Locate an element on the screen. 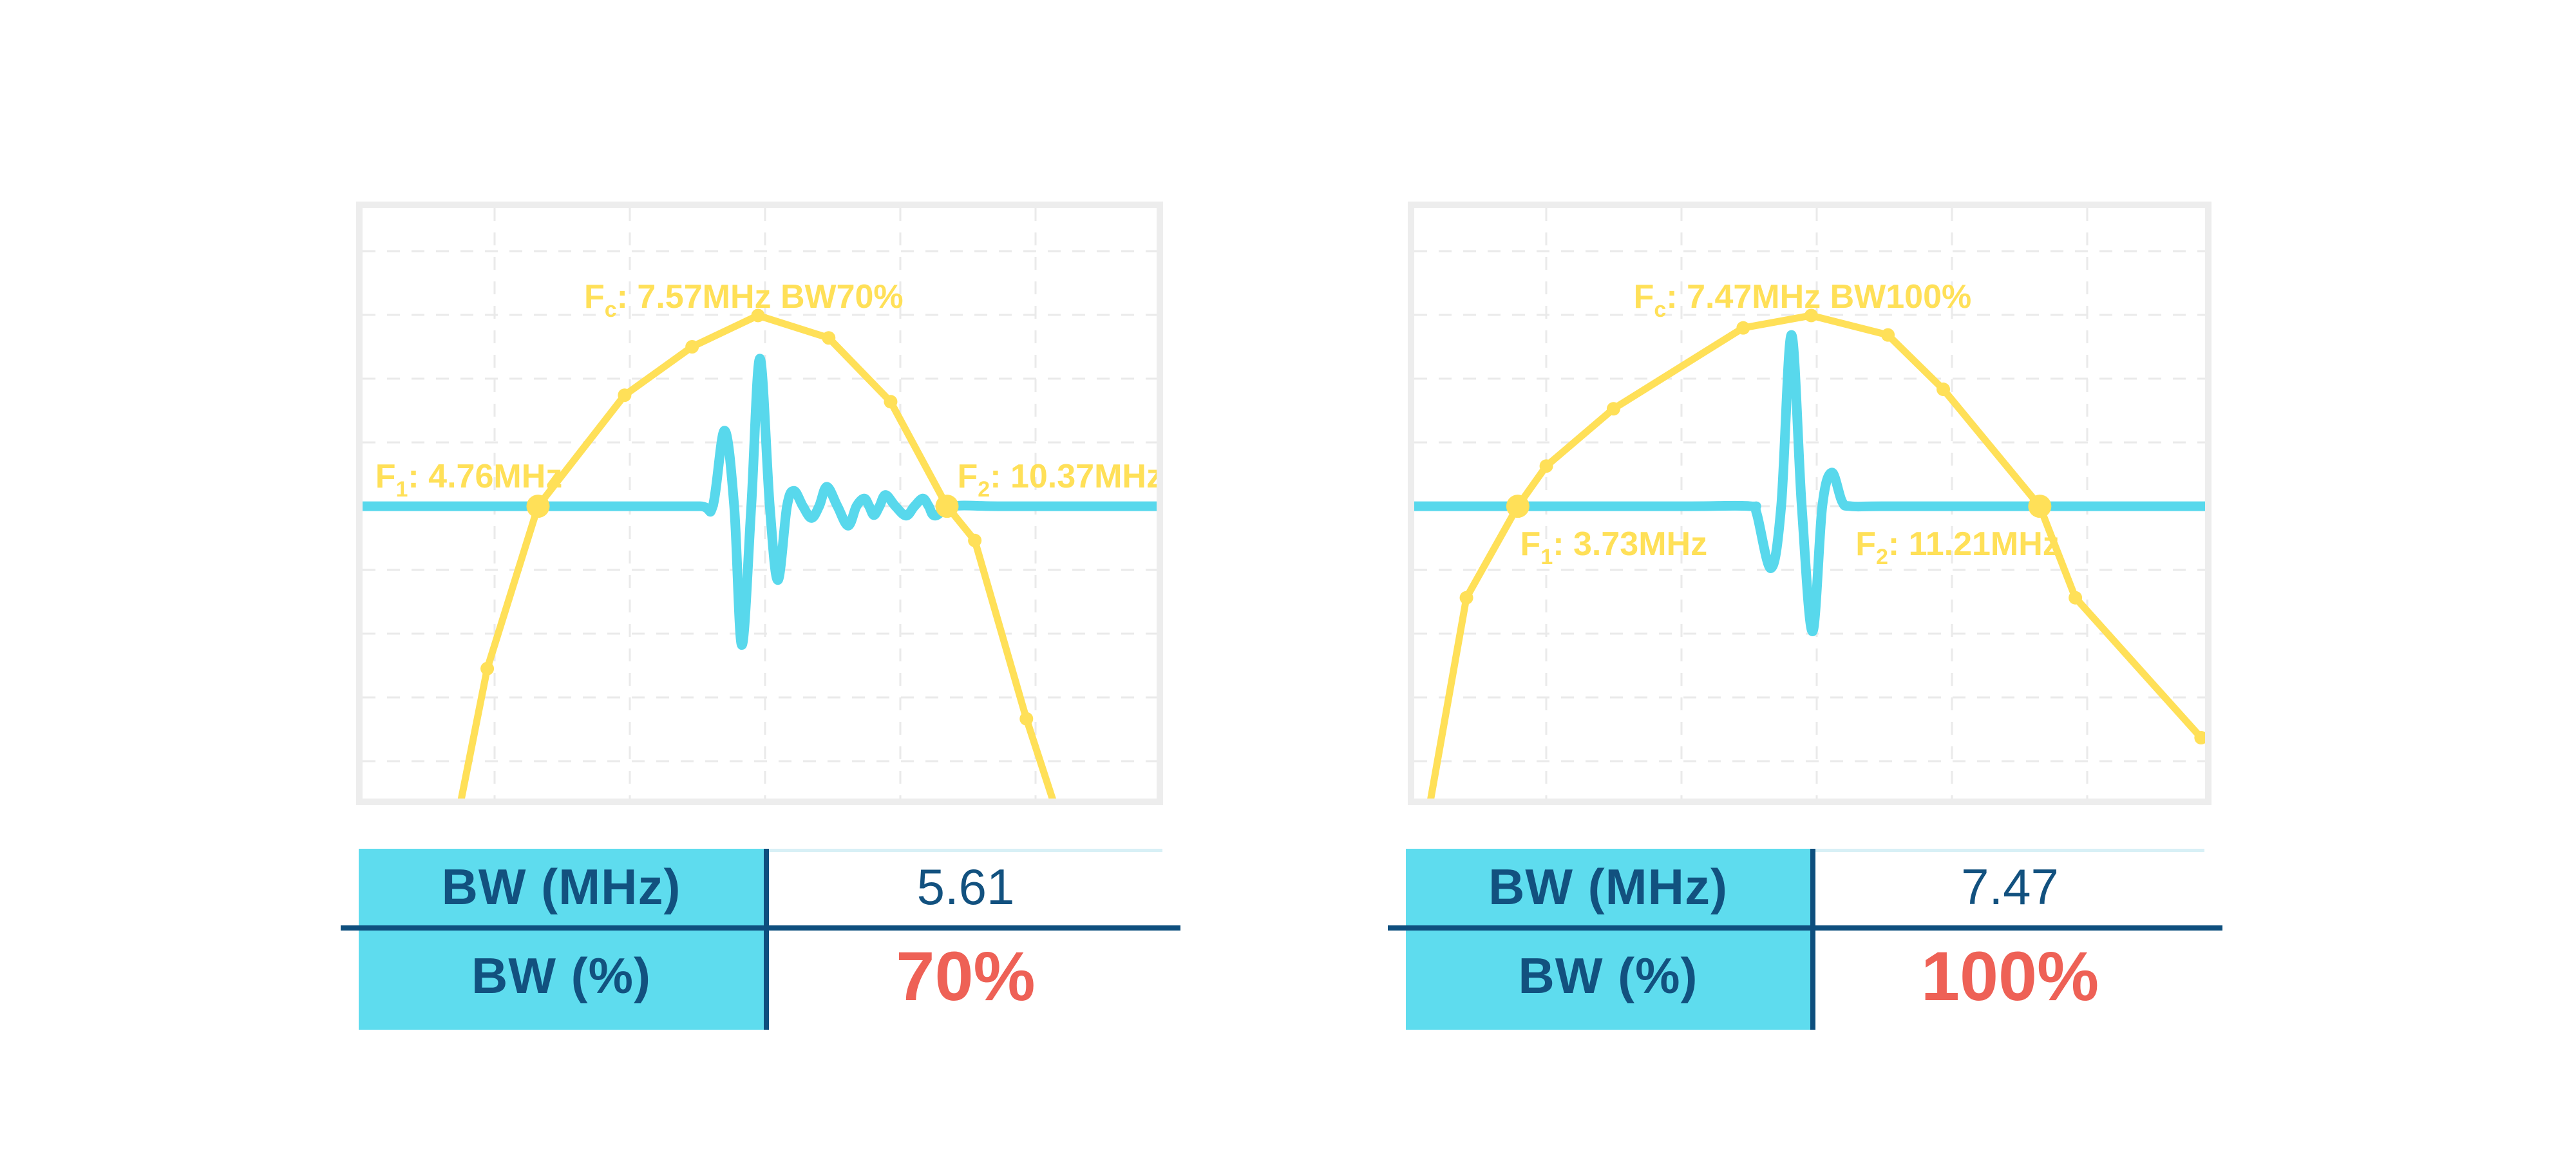 This screenshot has width=2576, height=1154. table-value-column: 5.61 70% is located at coordinates (966, 940).